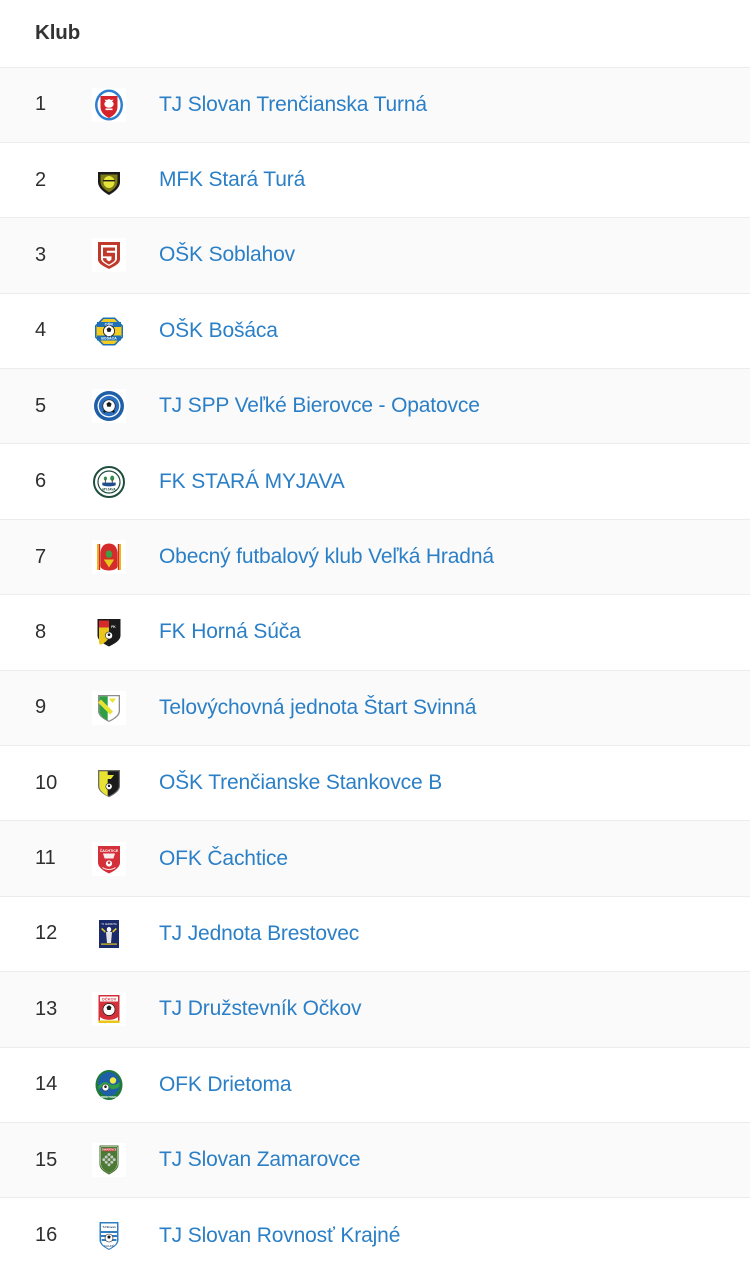  What do you see at coordinates (41, 707) in the screenshot?
I see `rank-cell: 9` at bounding box center [41, 707].